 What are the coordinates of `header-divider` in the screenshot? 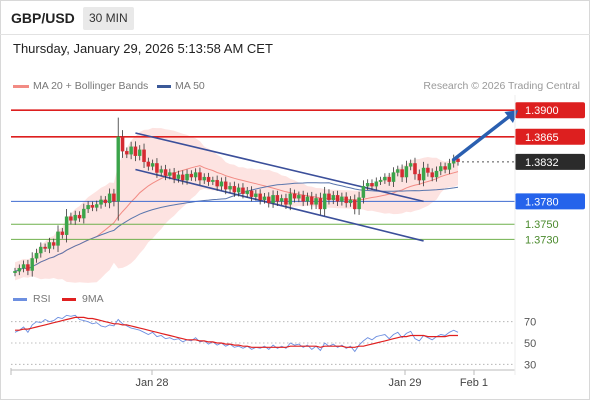 It's located at (295, 34).